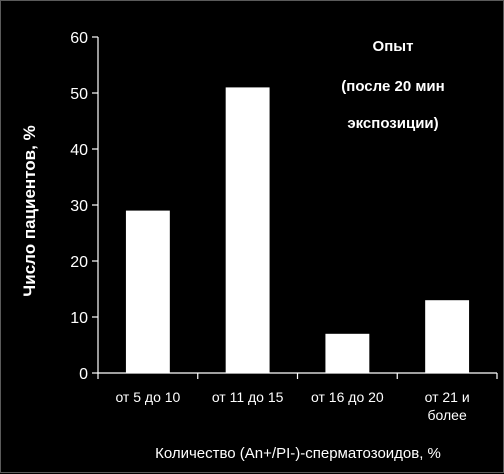  I want to click on x-category-label: от 11 до 15, so click(248, 397).